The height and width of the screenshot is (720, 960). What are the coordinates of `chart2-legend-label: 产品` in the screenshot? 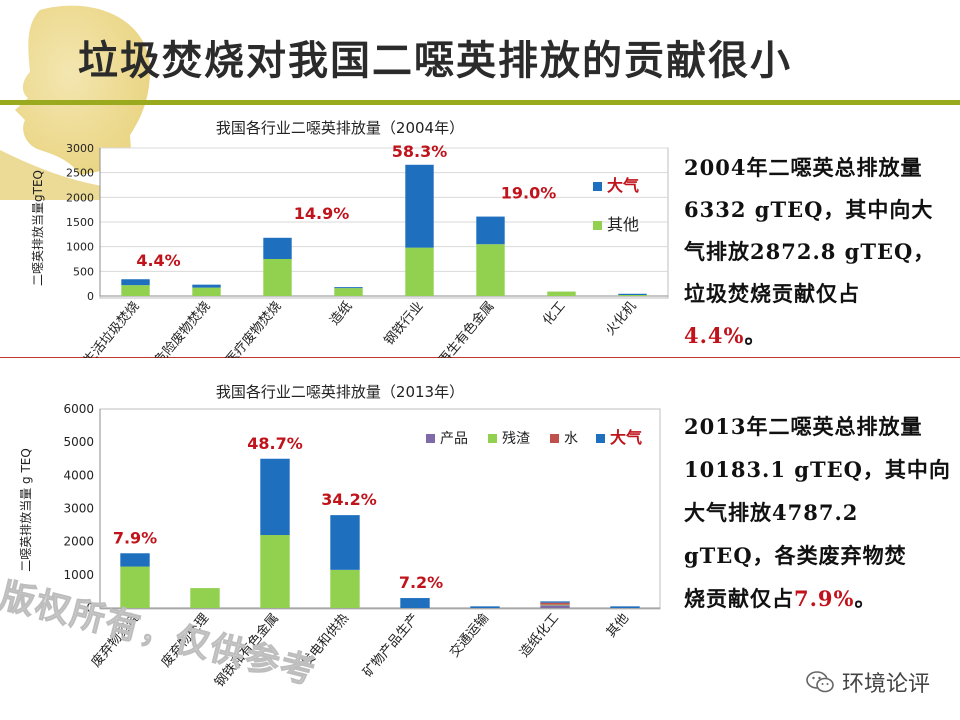 It's located at (454, 439).